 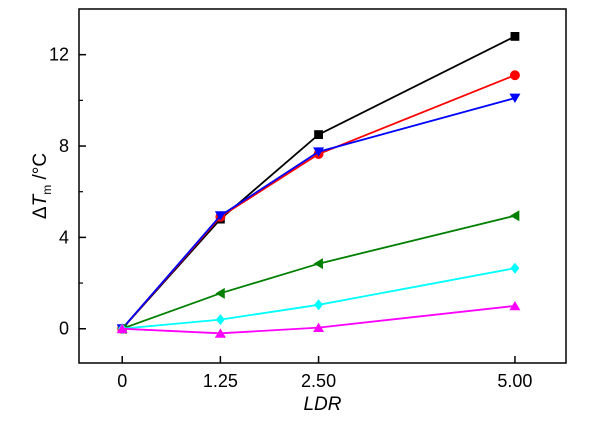 I want to click on y-axis-title-subscript: m, so click(x=47, y=190).